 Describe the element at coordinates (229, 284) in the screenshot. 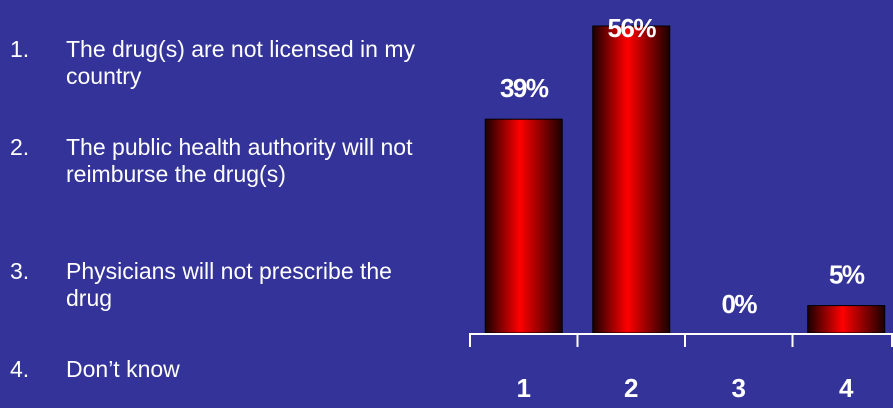

I see `legend-text: Physicians will not prescribe the drug` at that location.